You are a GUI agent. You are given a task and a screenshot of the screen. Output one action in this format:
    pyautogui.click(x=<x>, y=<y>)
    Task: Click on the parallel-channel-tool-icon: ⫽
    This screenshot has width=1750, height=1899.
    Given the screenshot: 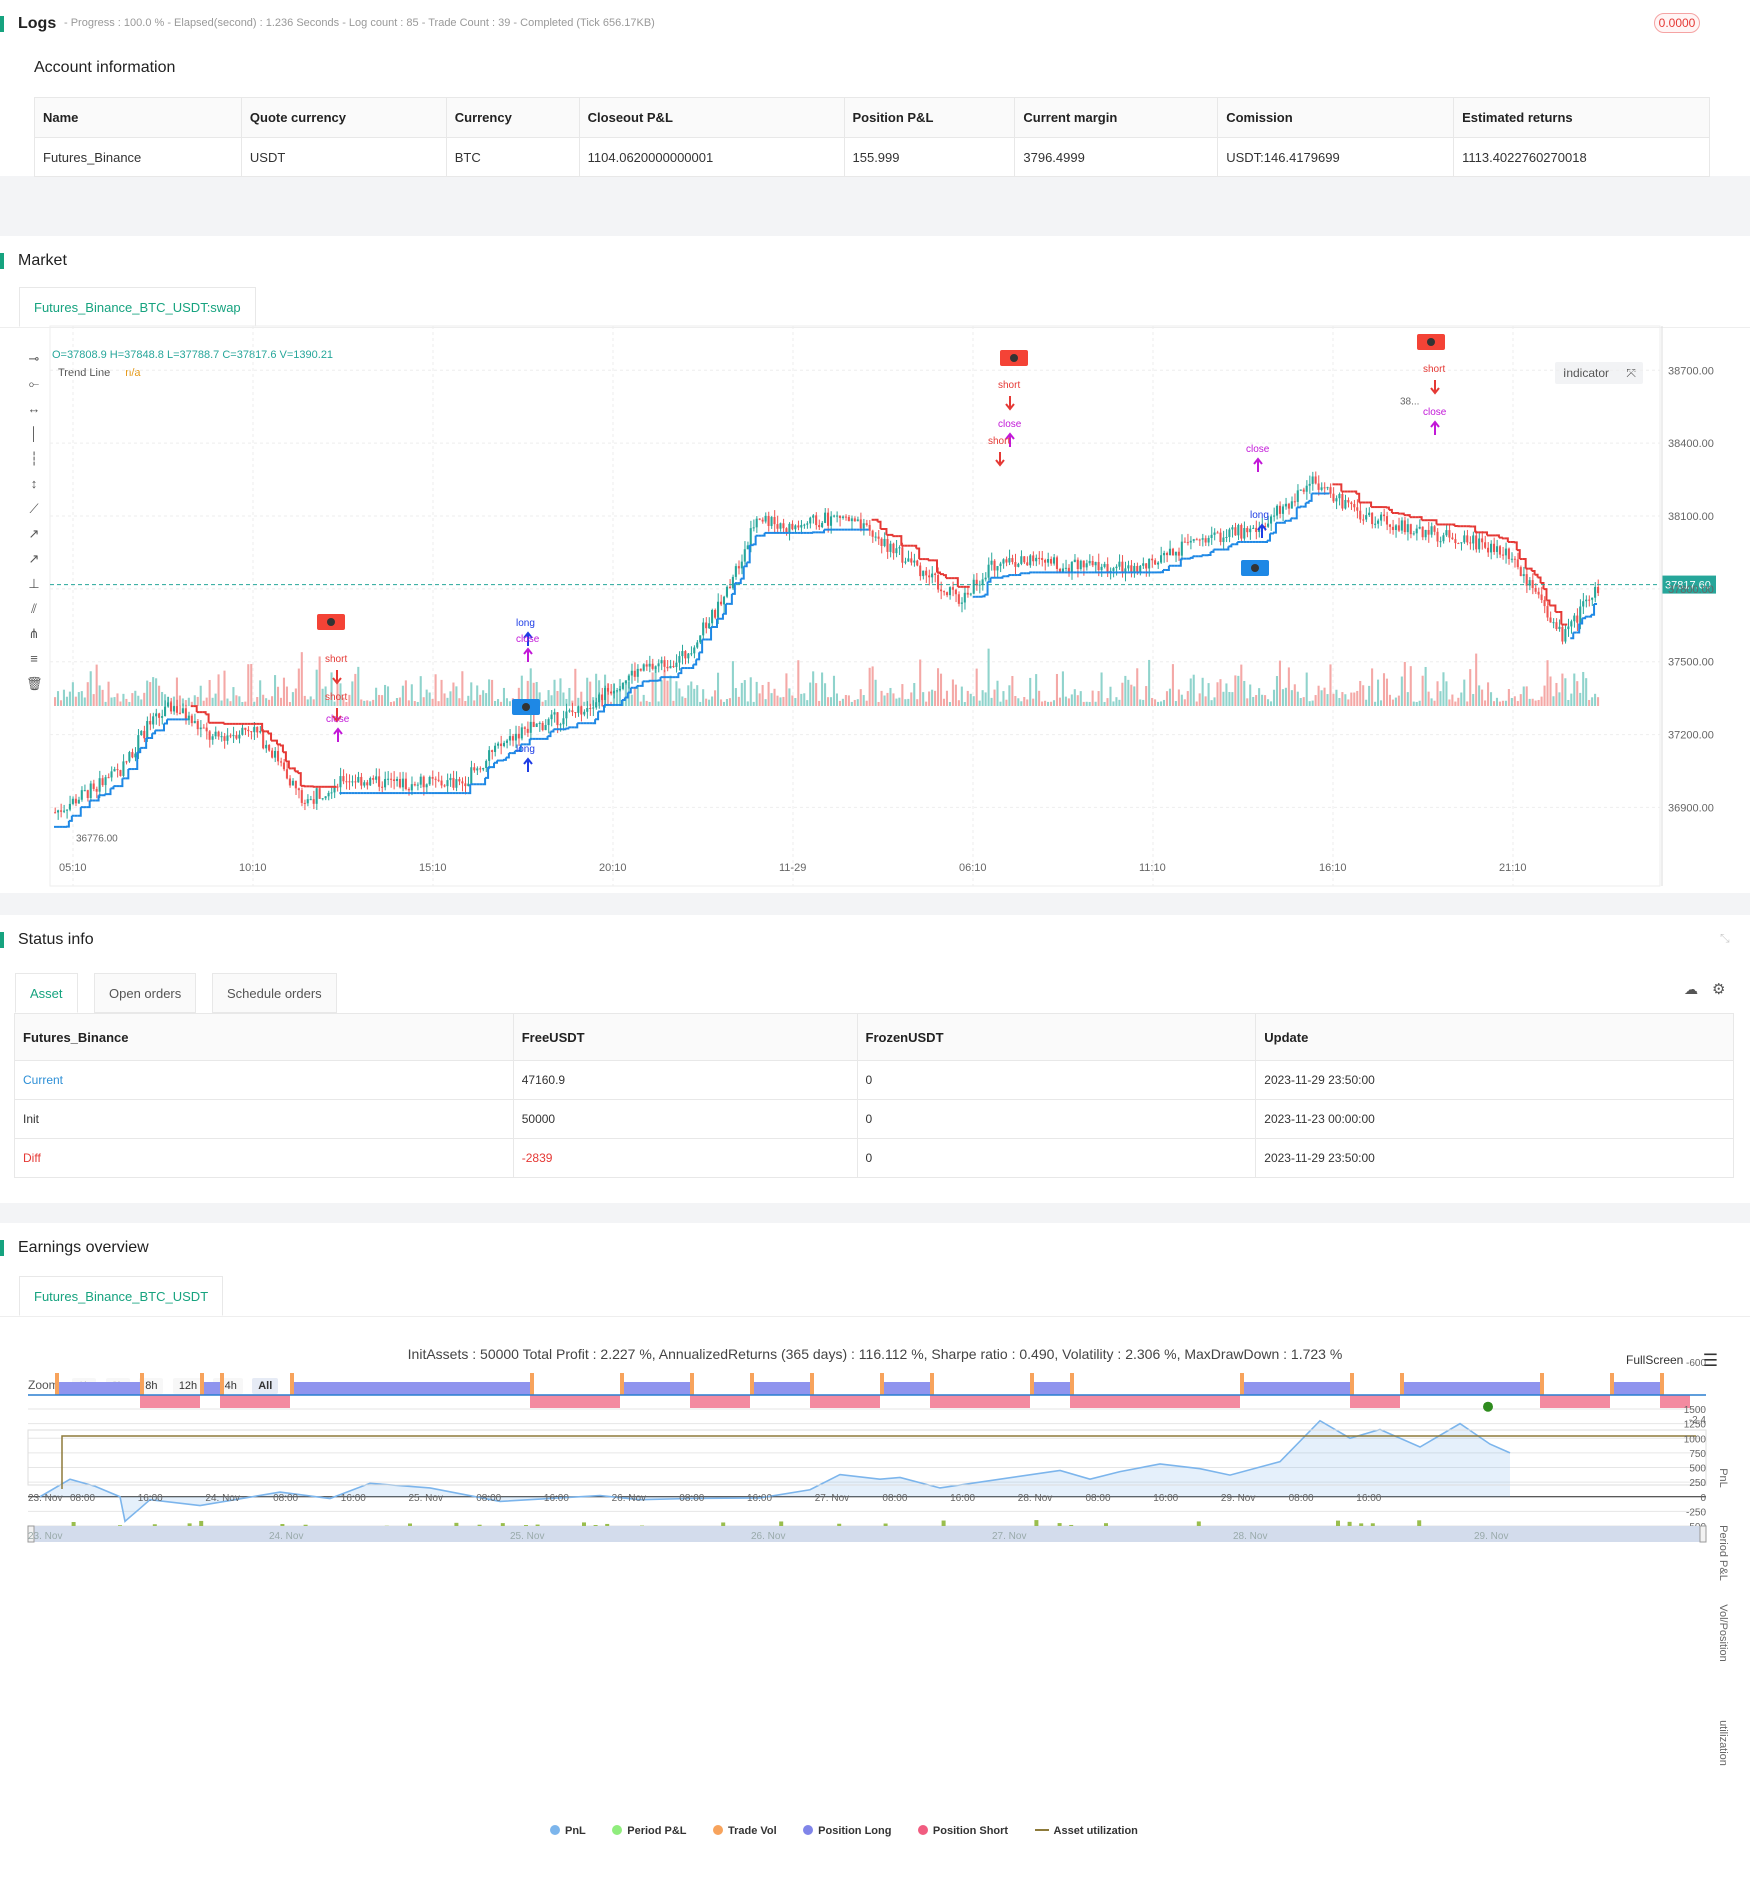 What is the action you would take?
    pyautogui.click(x=34, y=608)
    